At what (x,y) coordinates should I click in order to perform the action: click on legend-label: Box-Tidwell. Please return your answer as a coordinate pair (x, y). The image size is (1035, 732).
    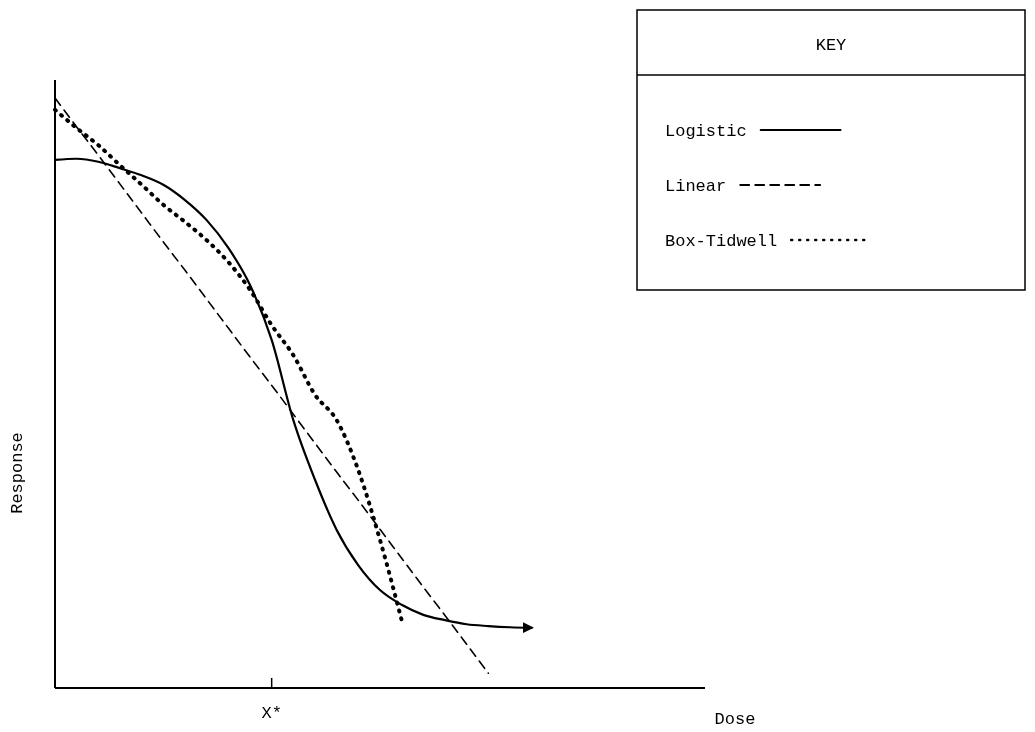
    Looking at the image, I should click on (721, 241).